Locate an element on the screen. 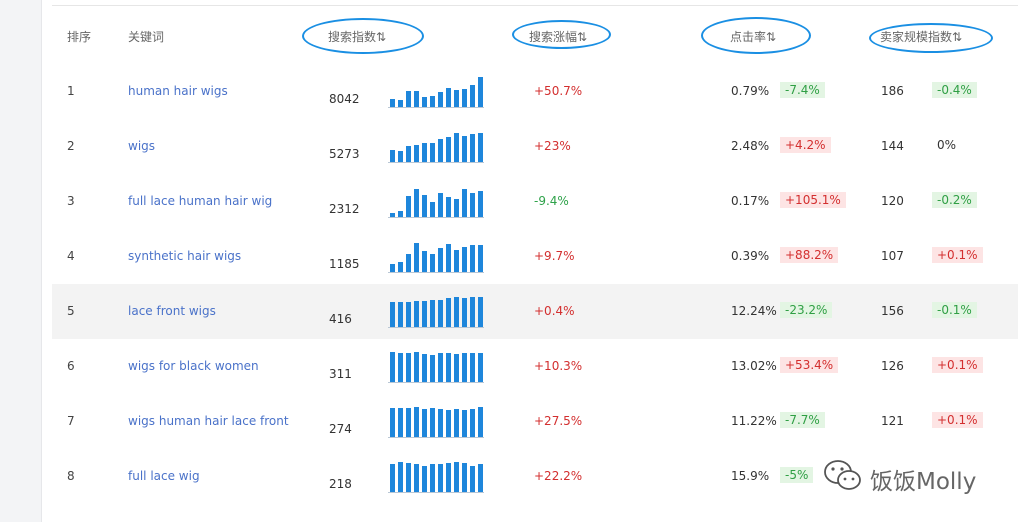  search-index-value: 416 is located at coordinates (340, 319).